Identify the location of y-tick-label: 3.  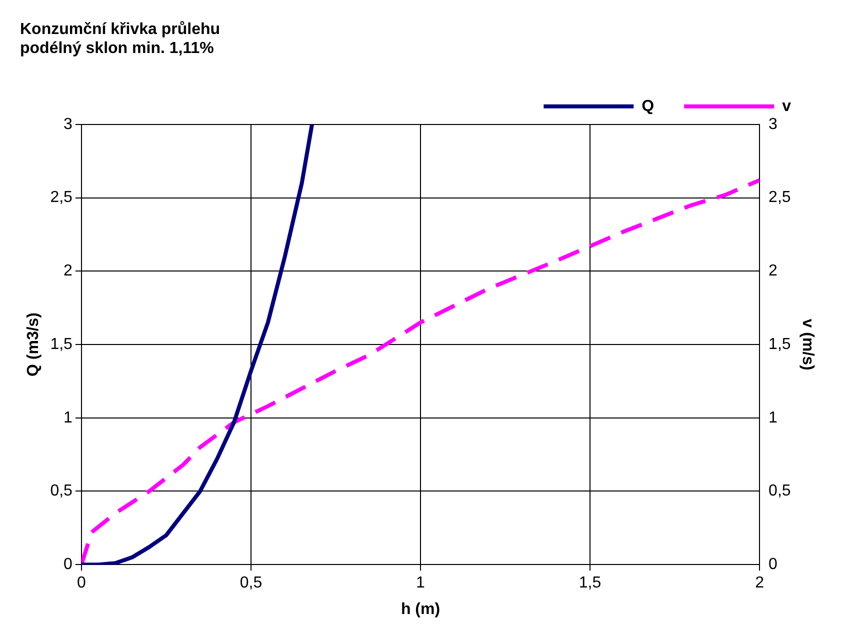
(68, 124).